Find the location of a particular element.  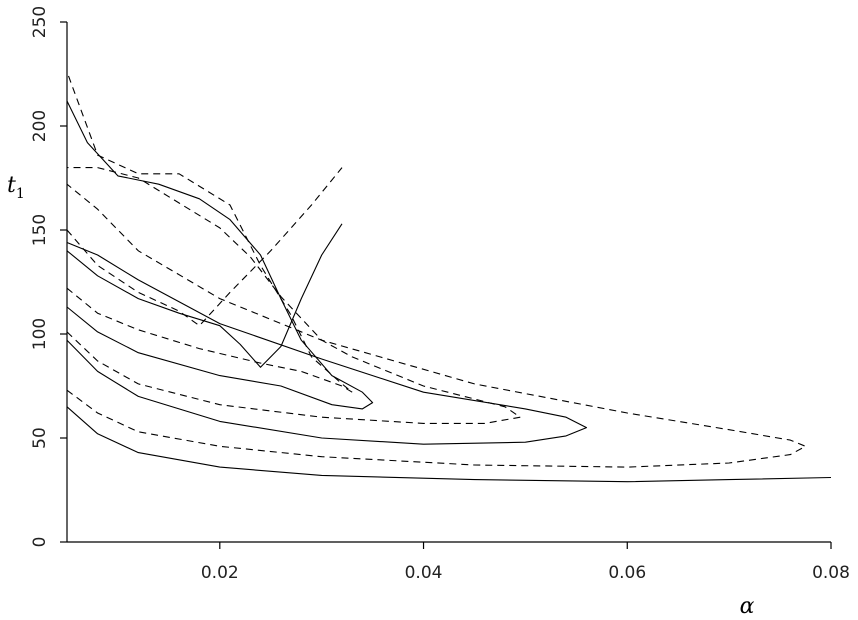

y-tick-label: 250 is located at coordinates (40, 22).